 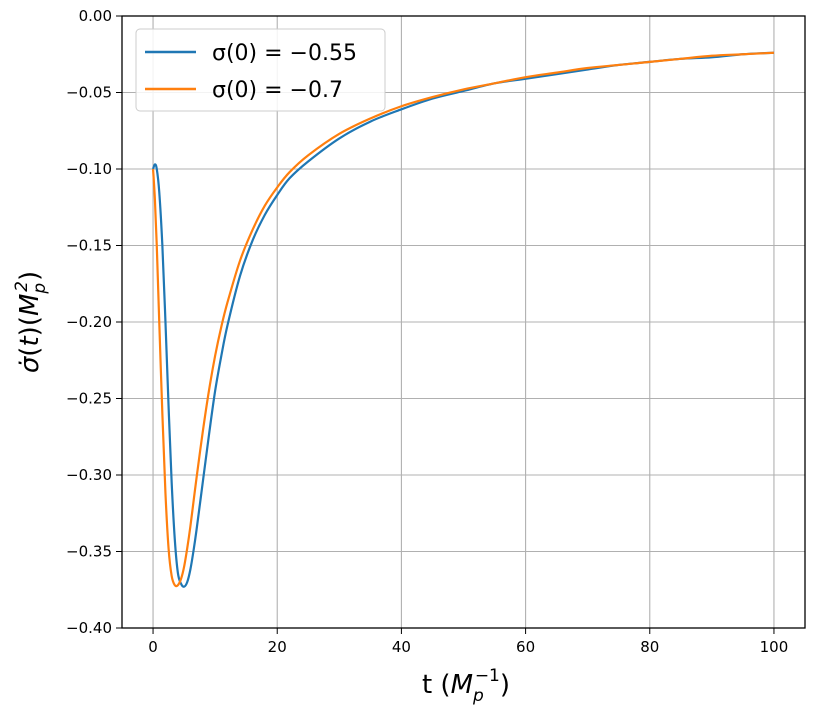 I want to click on legend-label-series-1: σ(0) = −0.55, so click(x=284, y=53).